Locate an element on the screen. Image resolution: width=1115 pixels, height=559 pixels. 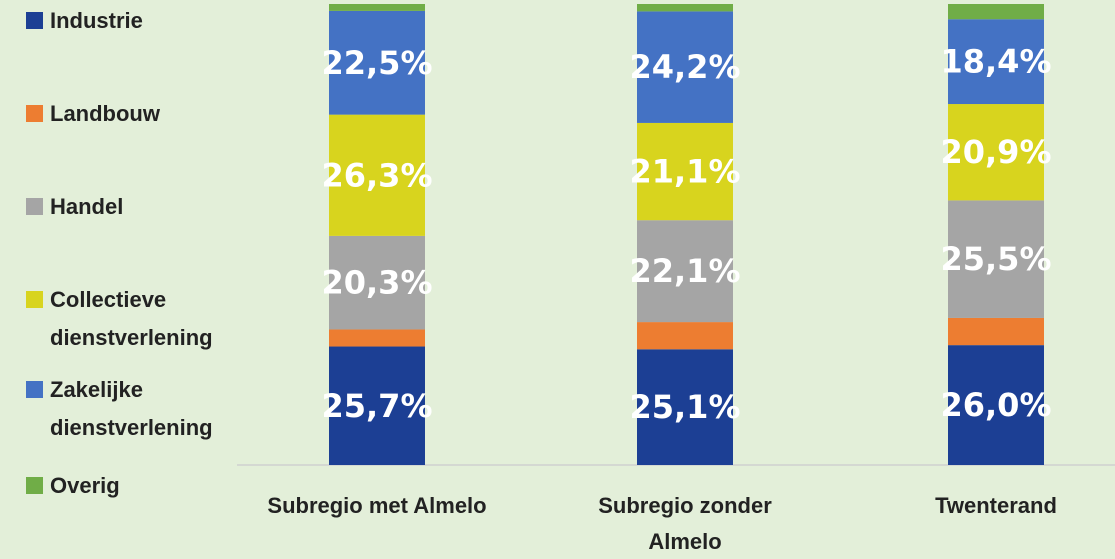
data-label: 26,0% is located at coordinates (995, 405).